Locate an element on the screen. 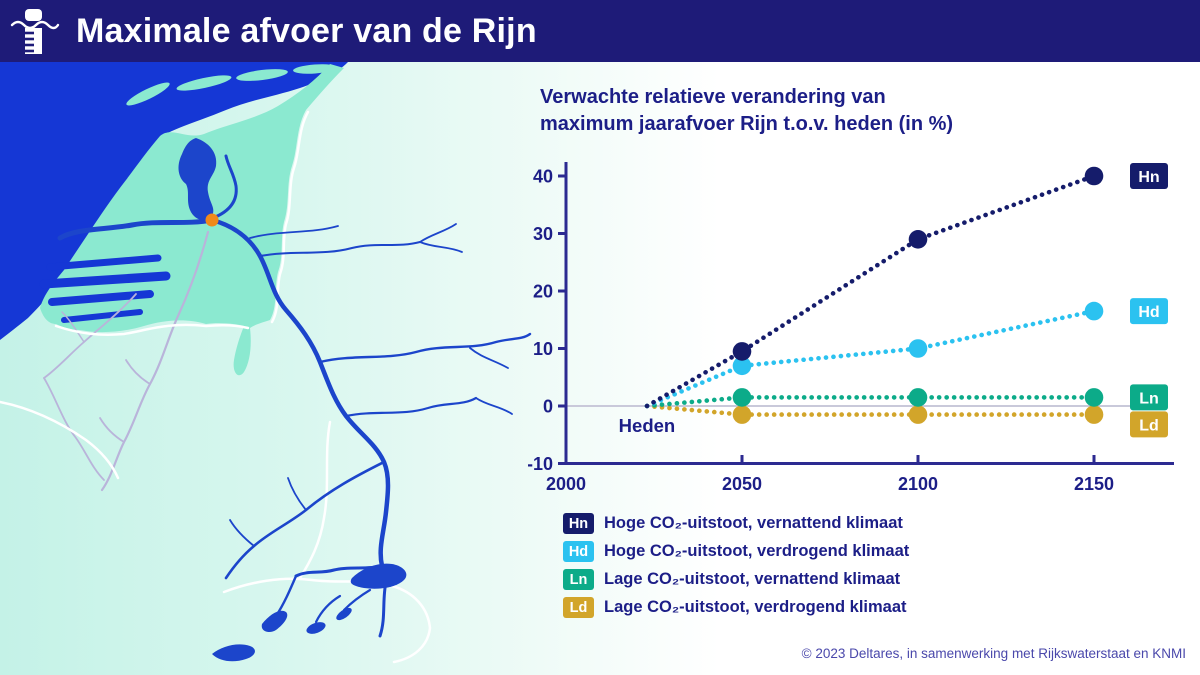 This screenshot has height=675, width=1200. svg-text: Ln is located at coordinates (1149, 398).